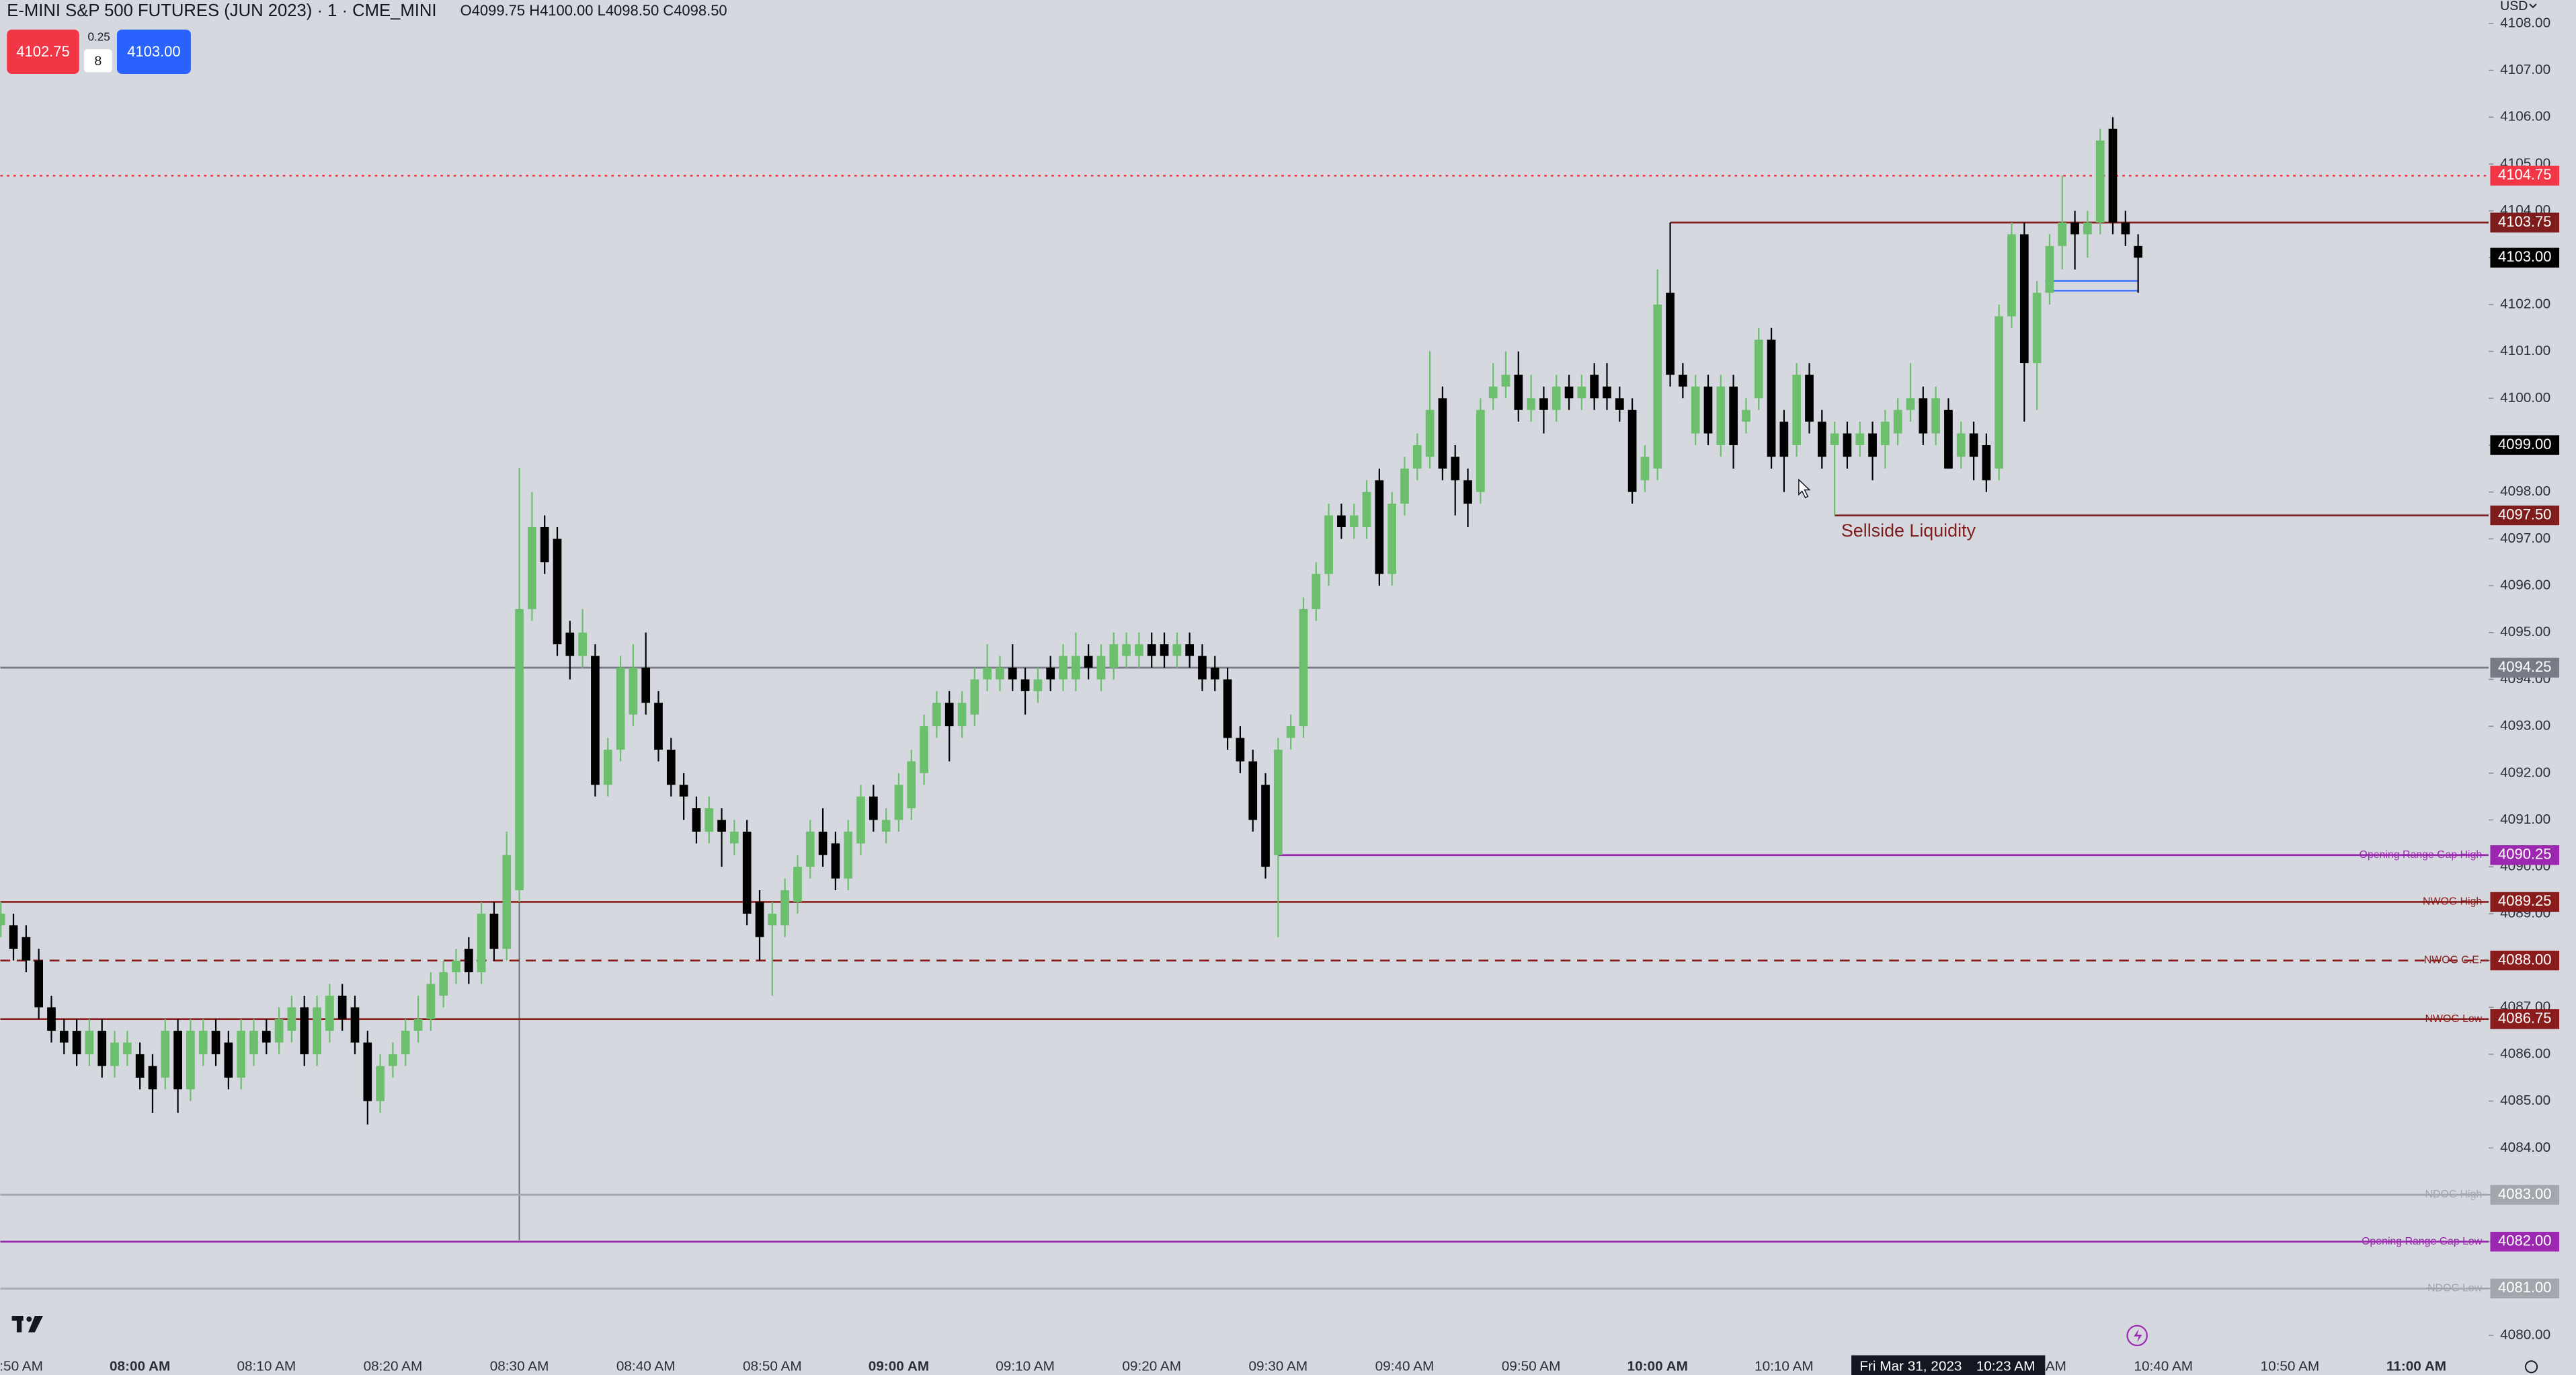 The image size is (2576, 1375). I want to click on price-label: 4097.50, so click(2524, 514).